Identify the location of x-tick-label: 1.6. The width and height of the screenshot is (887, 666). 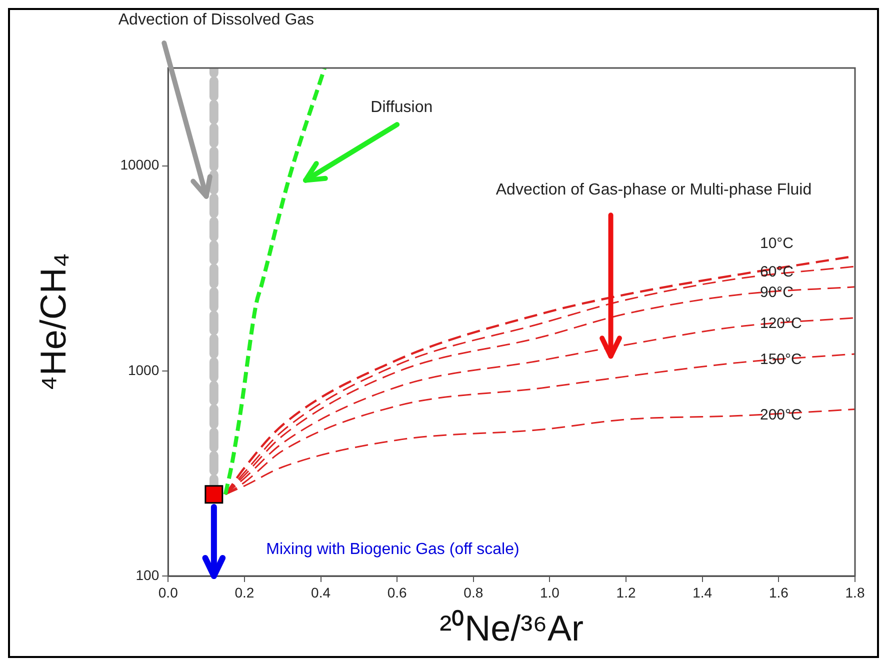
(778, 592).